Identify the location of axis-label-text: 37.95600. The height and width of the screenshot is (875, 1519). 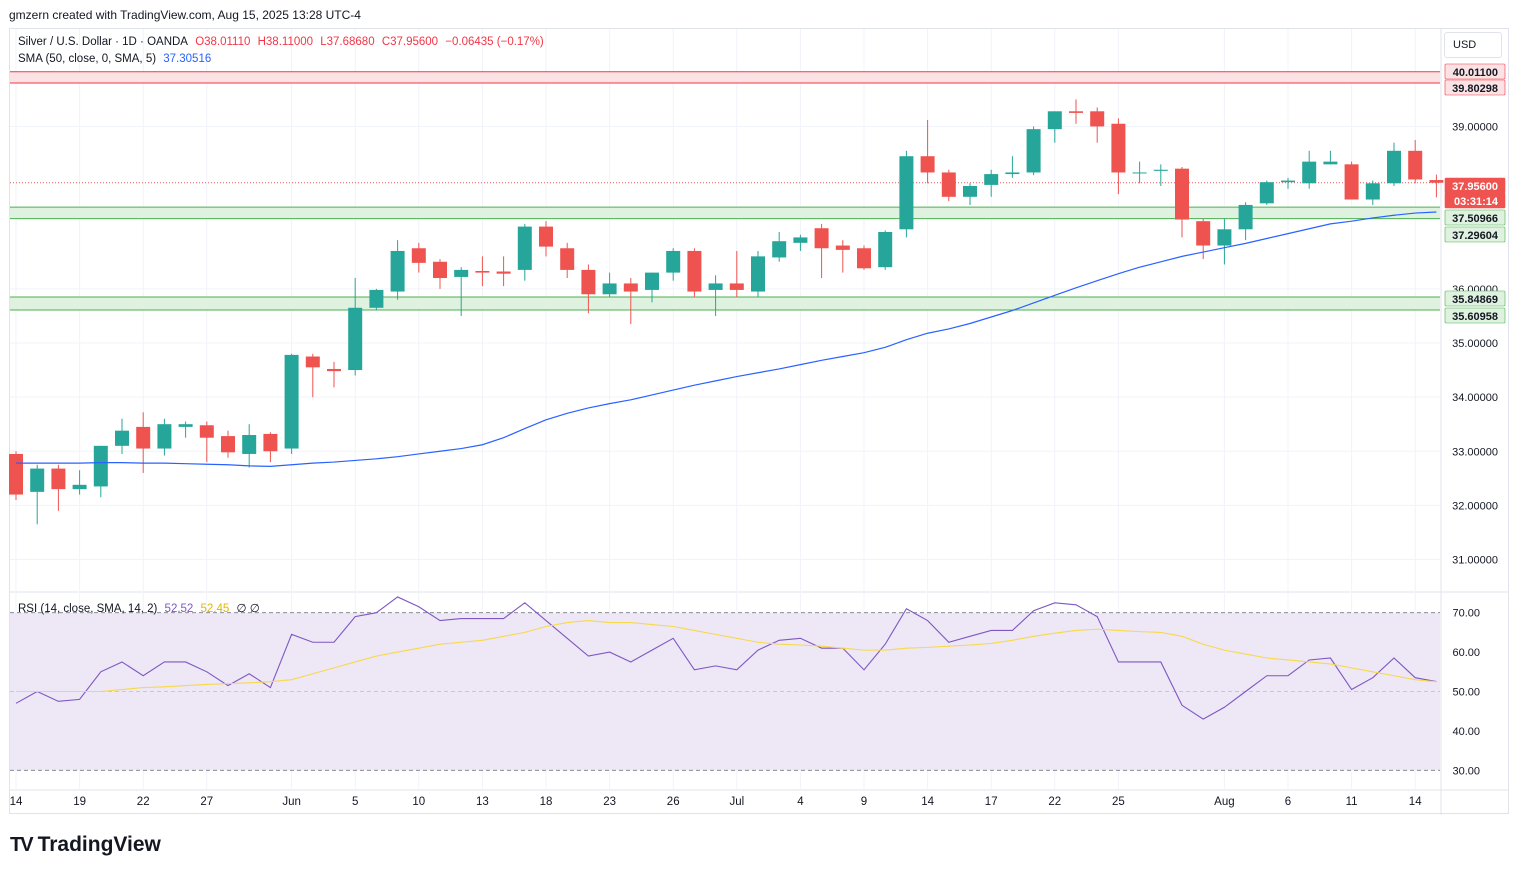
(1475, 187).